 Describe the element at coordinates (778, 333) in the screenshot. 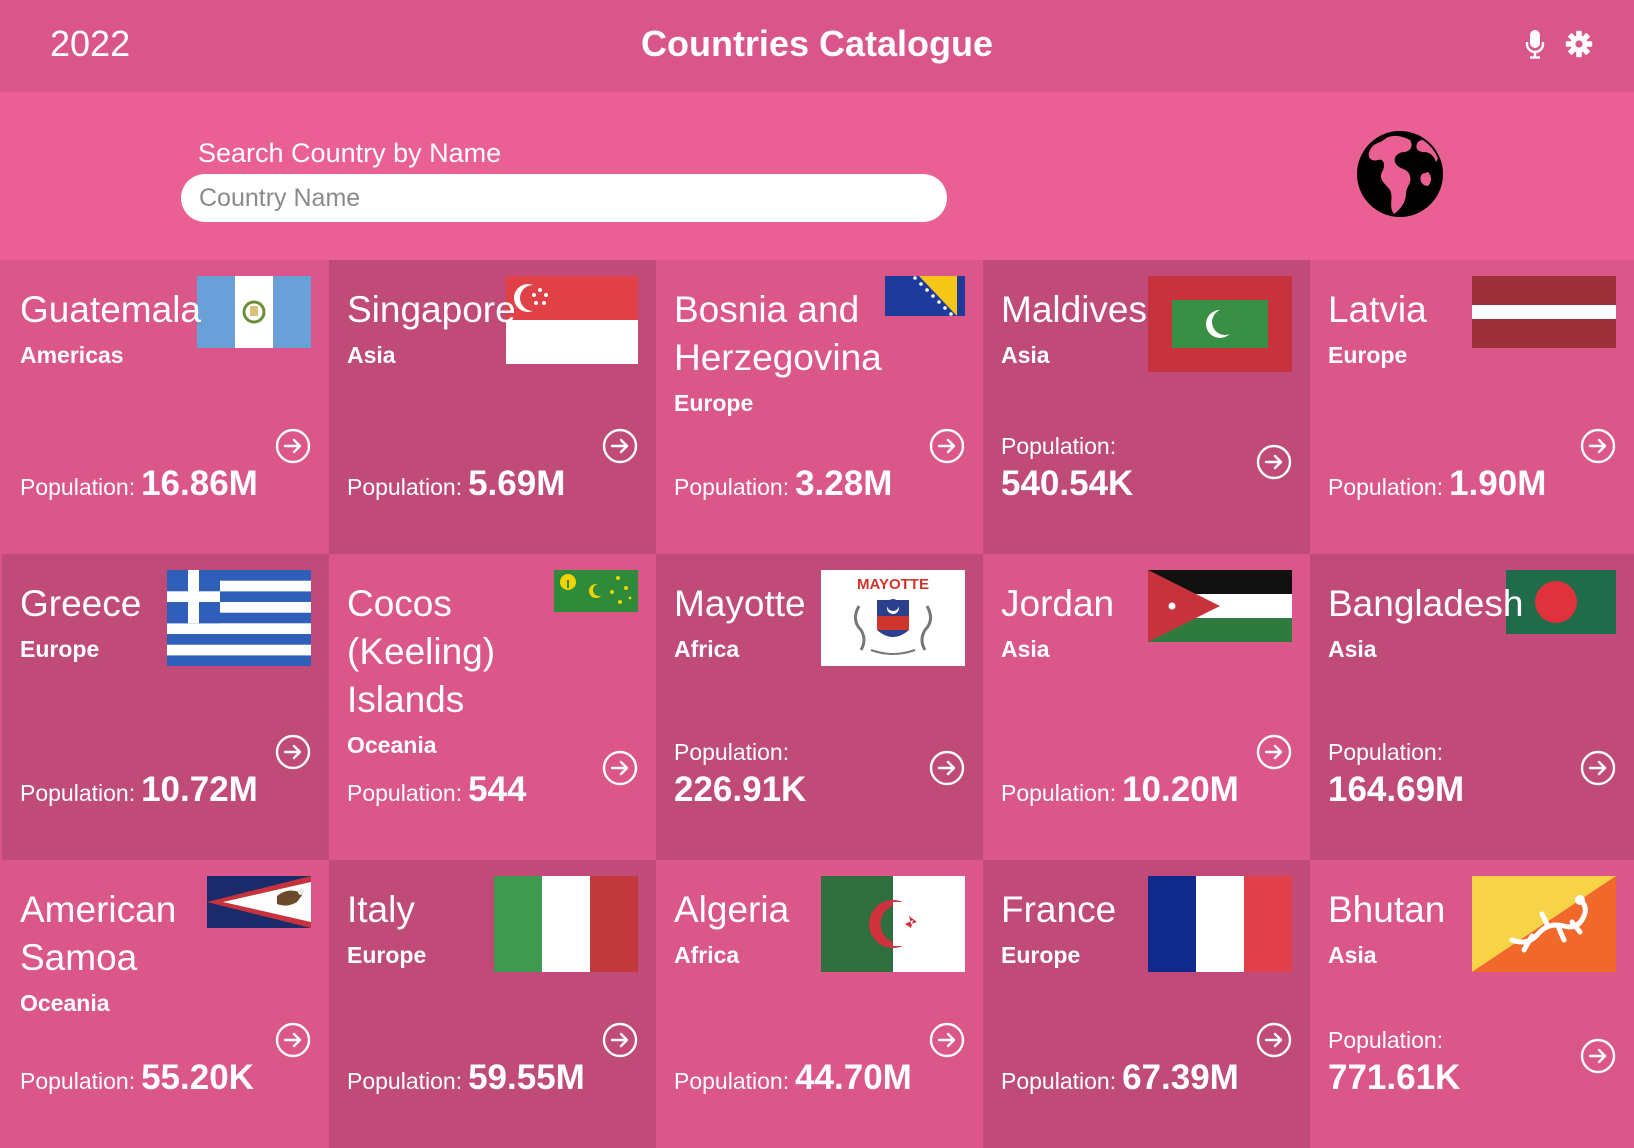

I see `country-name: Bosnia and Herzegovina` at that location.